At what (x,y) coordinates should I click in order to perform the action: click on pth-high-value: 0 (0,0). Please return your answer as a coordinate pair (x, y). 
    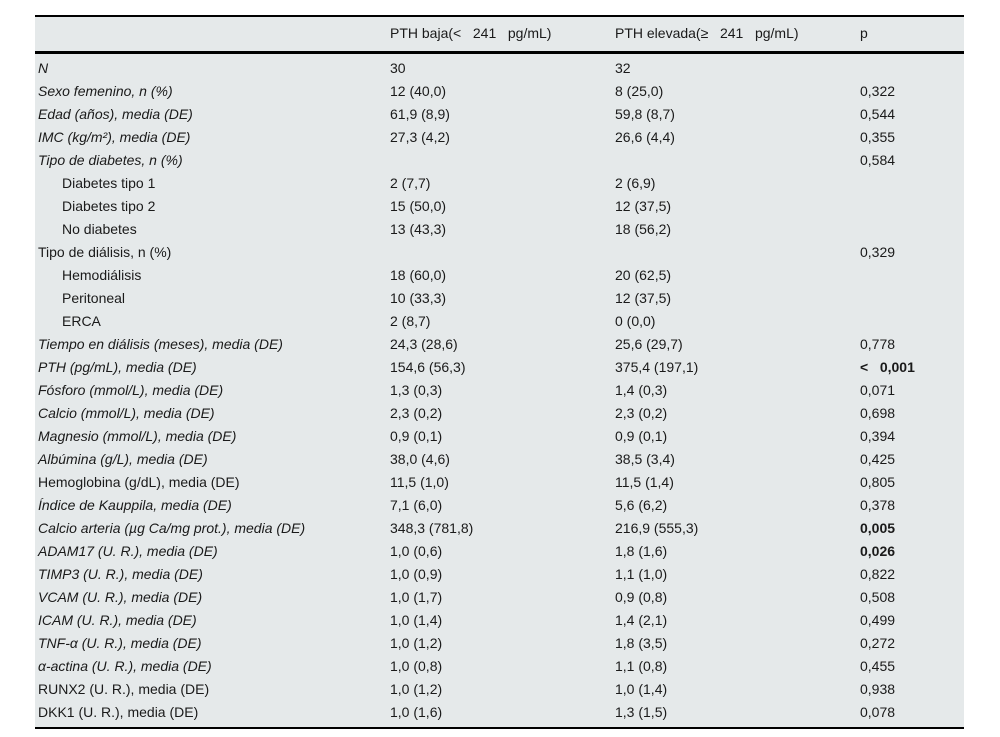
    Looking at the image, I should click on (635, 320).